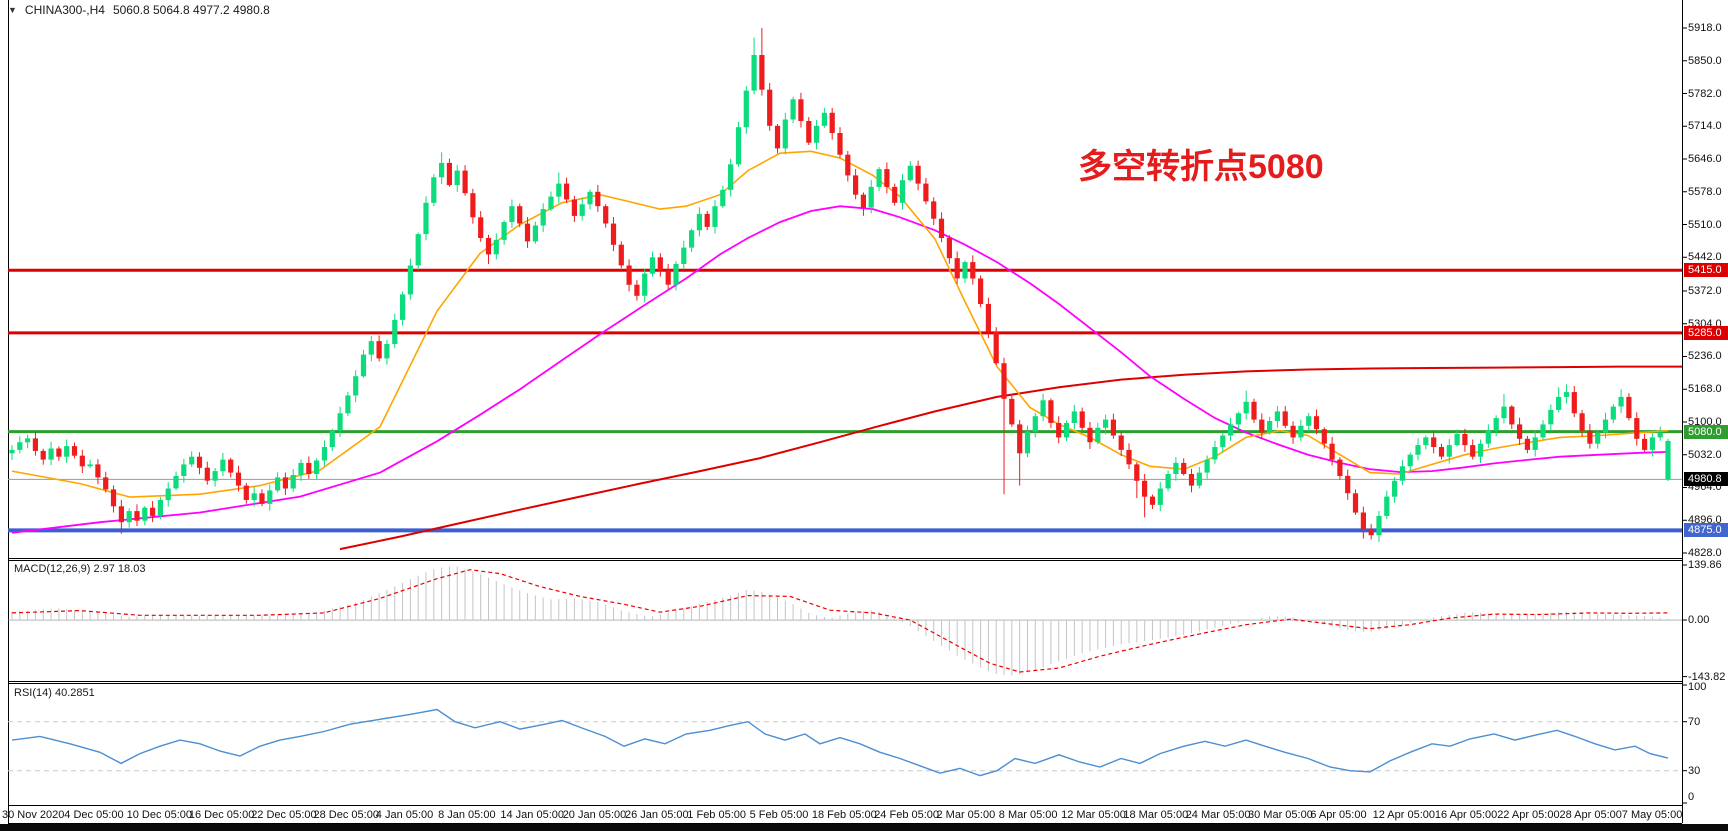 This screenshot has width=1728, height=831. I want to click on time-axis-label: 24 Mar 05:00, so click(1218, 815).